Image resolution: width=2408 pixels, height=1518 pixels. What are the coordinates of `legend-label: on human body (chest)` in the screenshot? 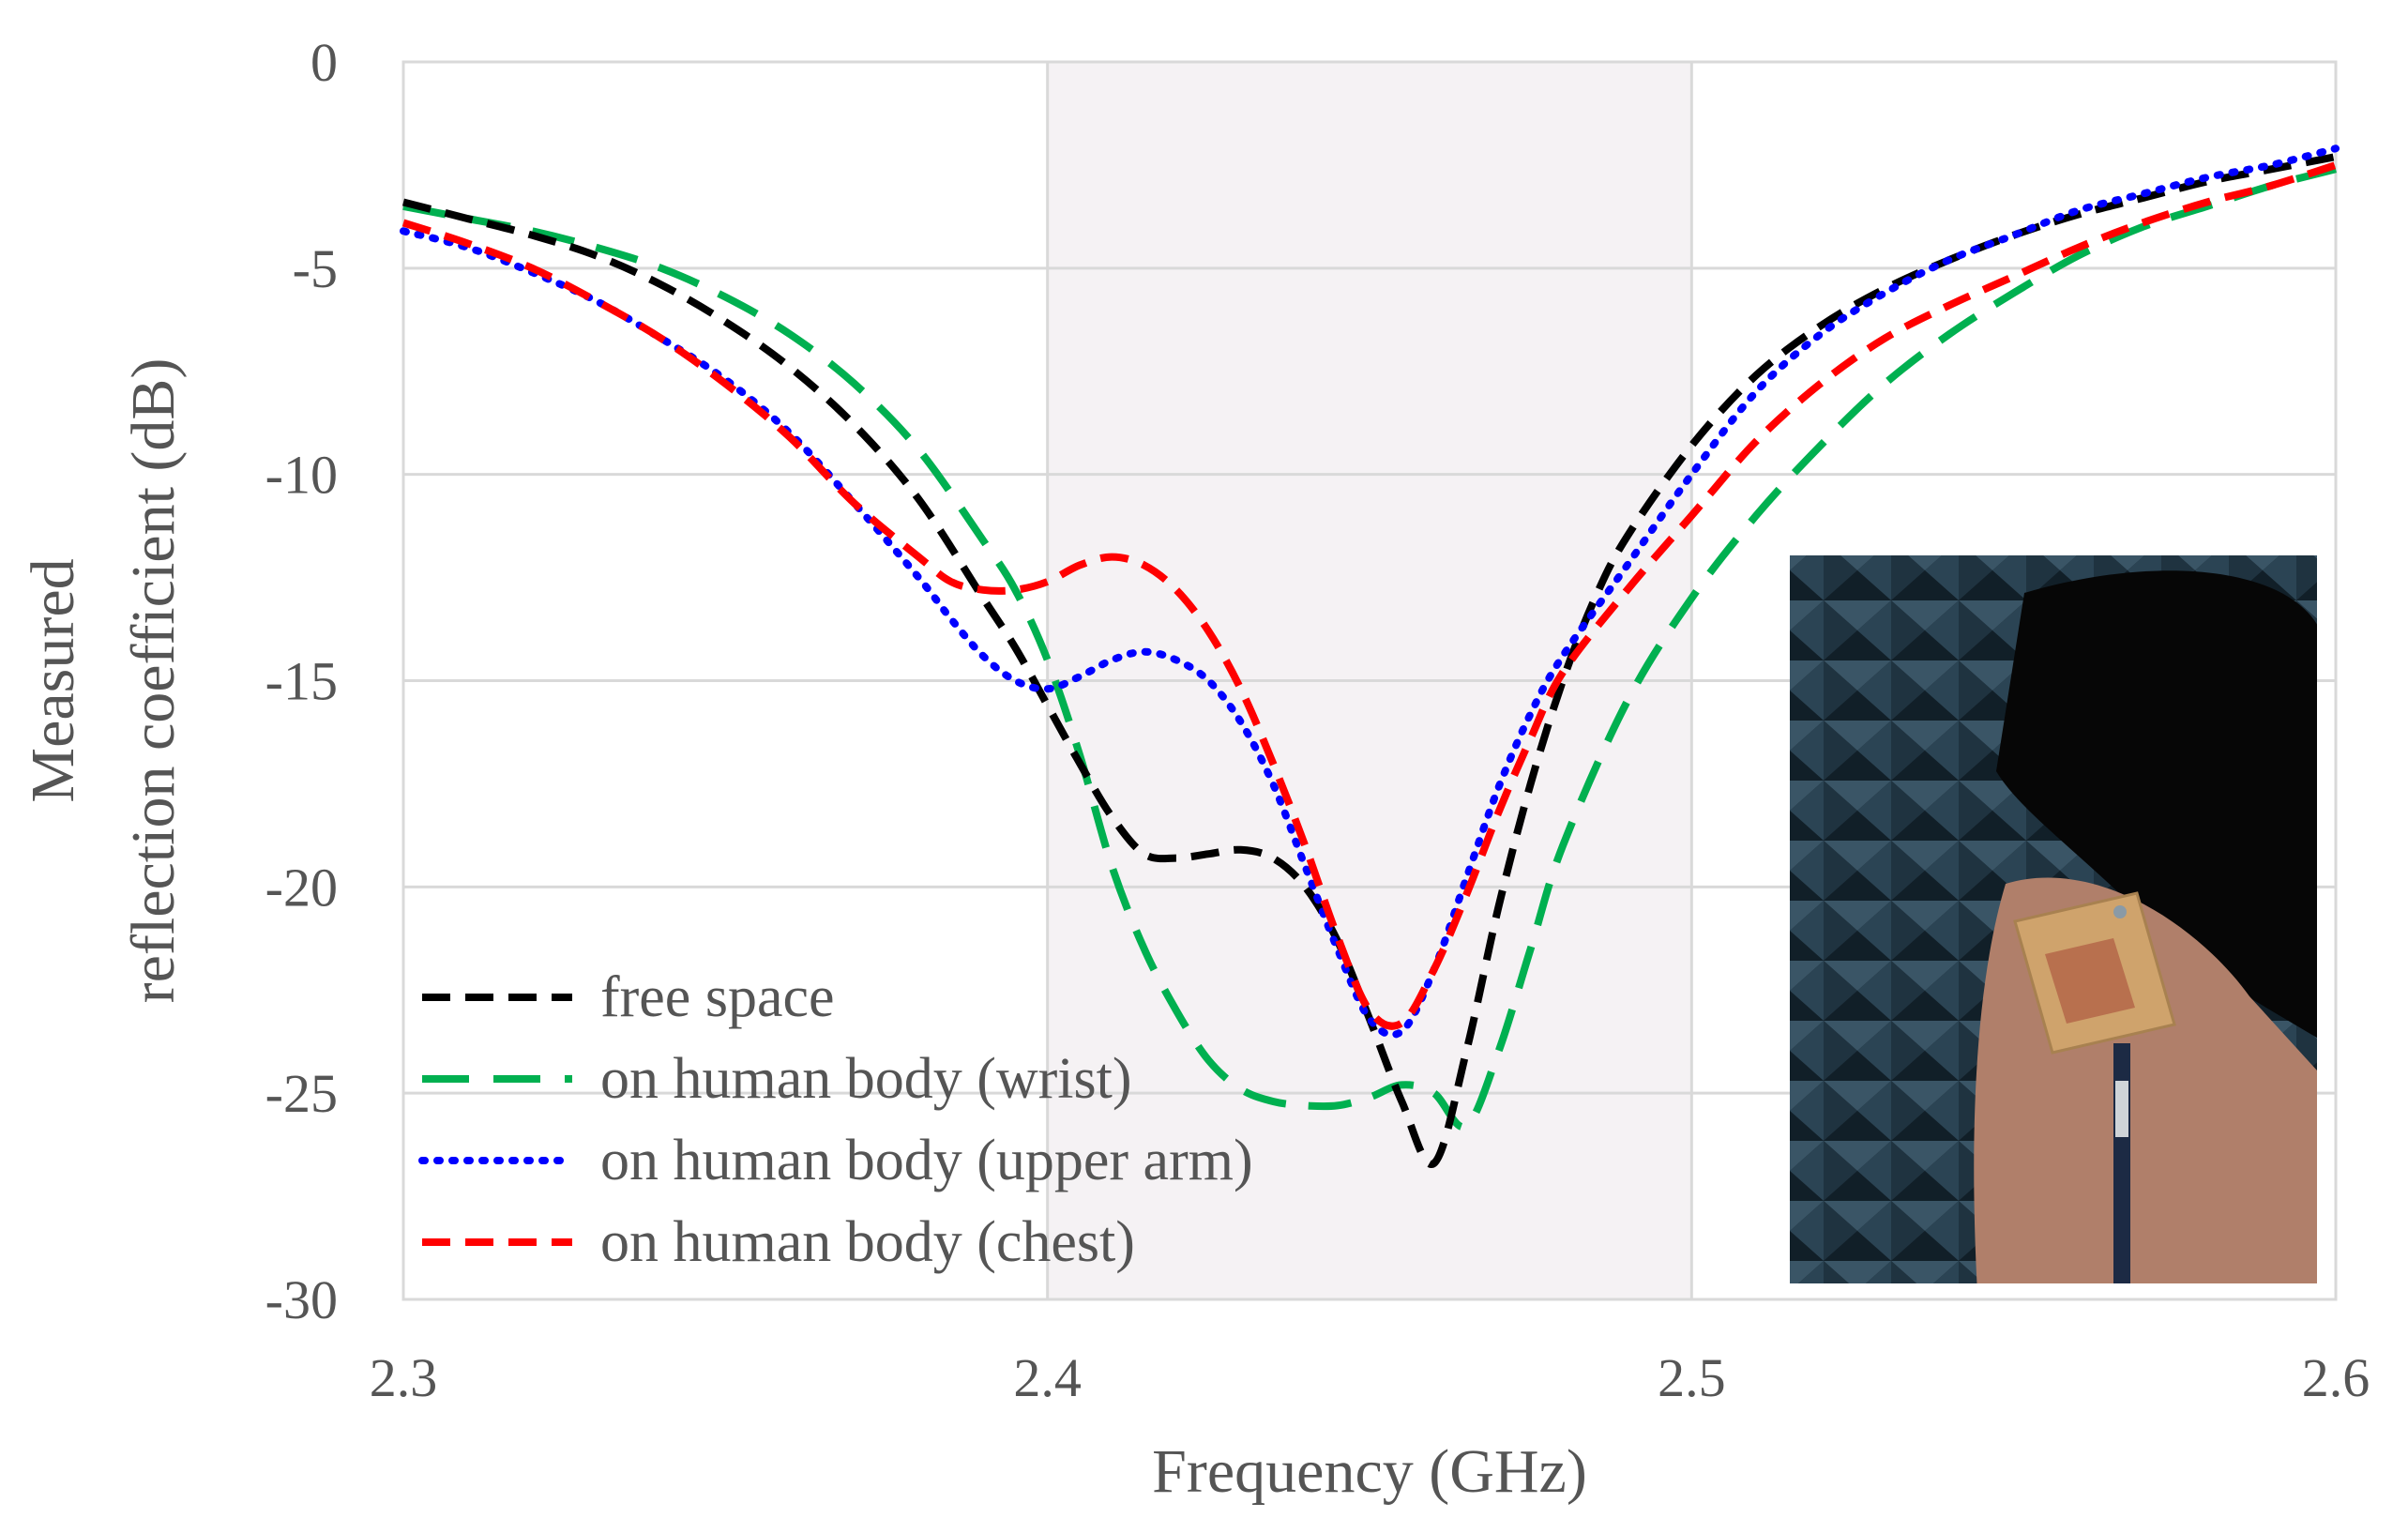 It's located at (868, 1242).